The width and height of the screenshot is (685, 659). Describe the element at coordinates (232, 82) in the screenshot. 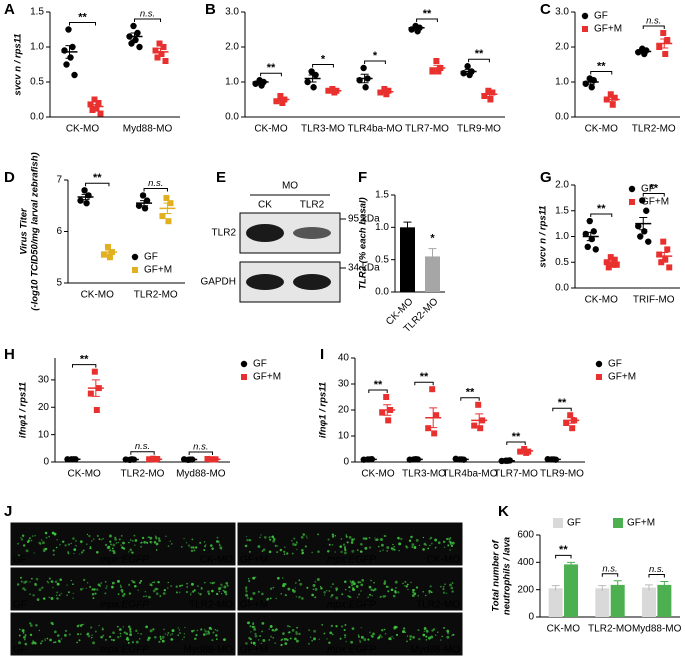

I see `y-tick-label: 1.0` at that location.